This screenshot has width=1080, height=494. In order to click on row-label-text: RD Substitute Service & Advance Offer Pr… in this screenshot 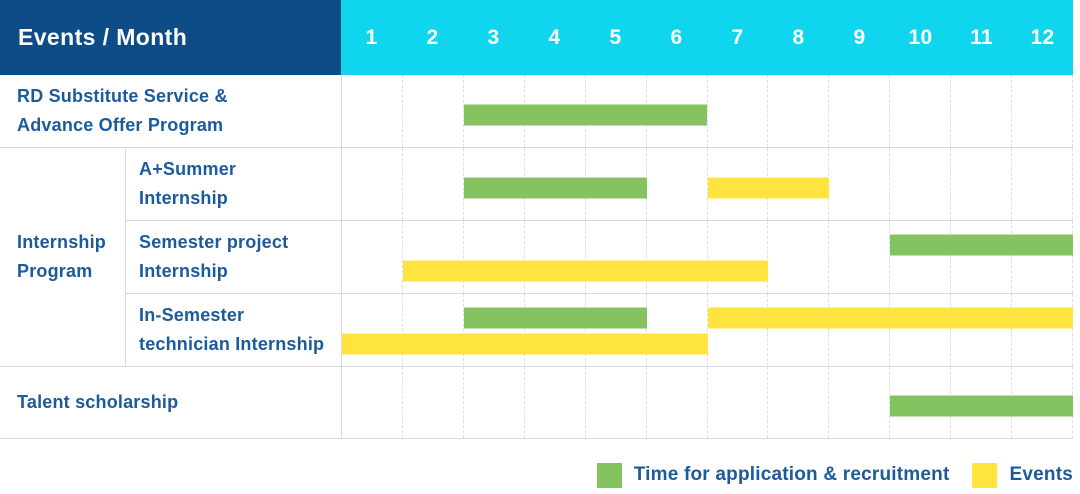, I will do `click(122, 110)`.